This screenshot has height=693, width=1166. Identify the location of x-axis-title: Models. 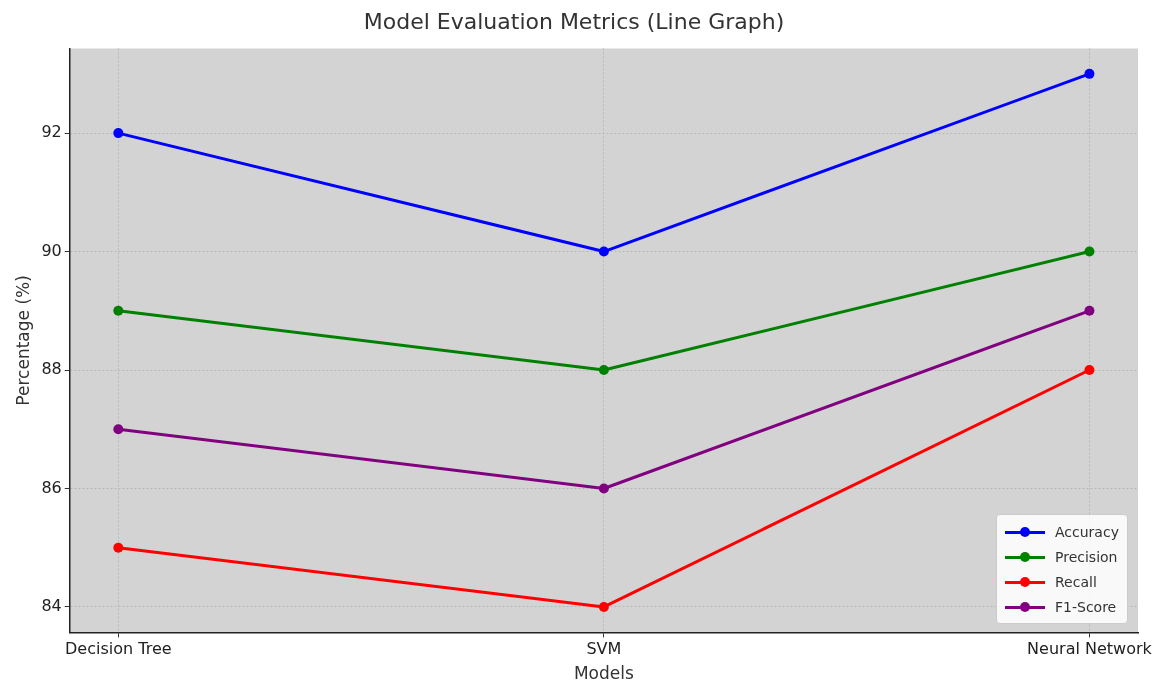
(603, 673).